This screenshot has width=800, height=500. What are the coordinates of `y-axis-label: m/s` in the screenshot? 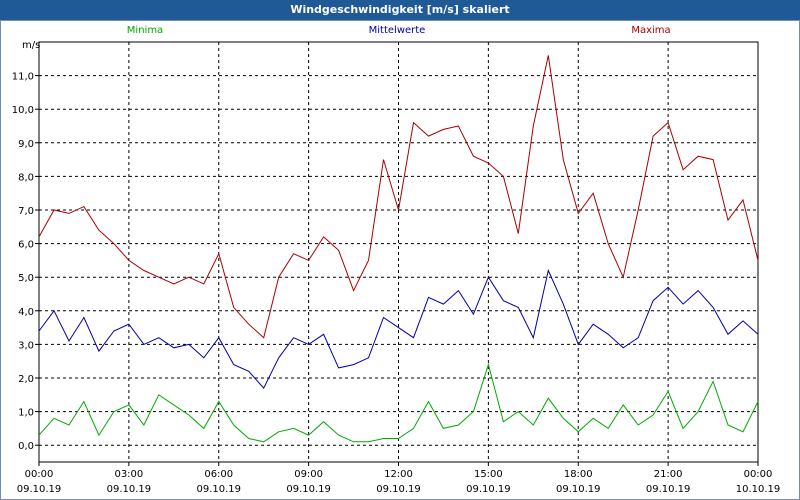 It's located at (31, 45).